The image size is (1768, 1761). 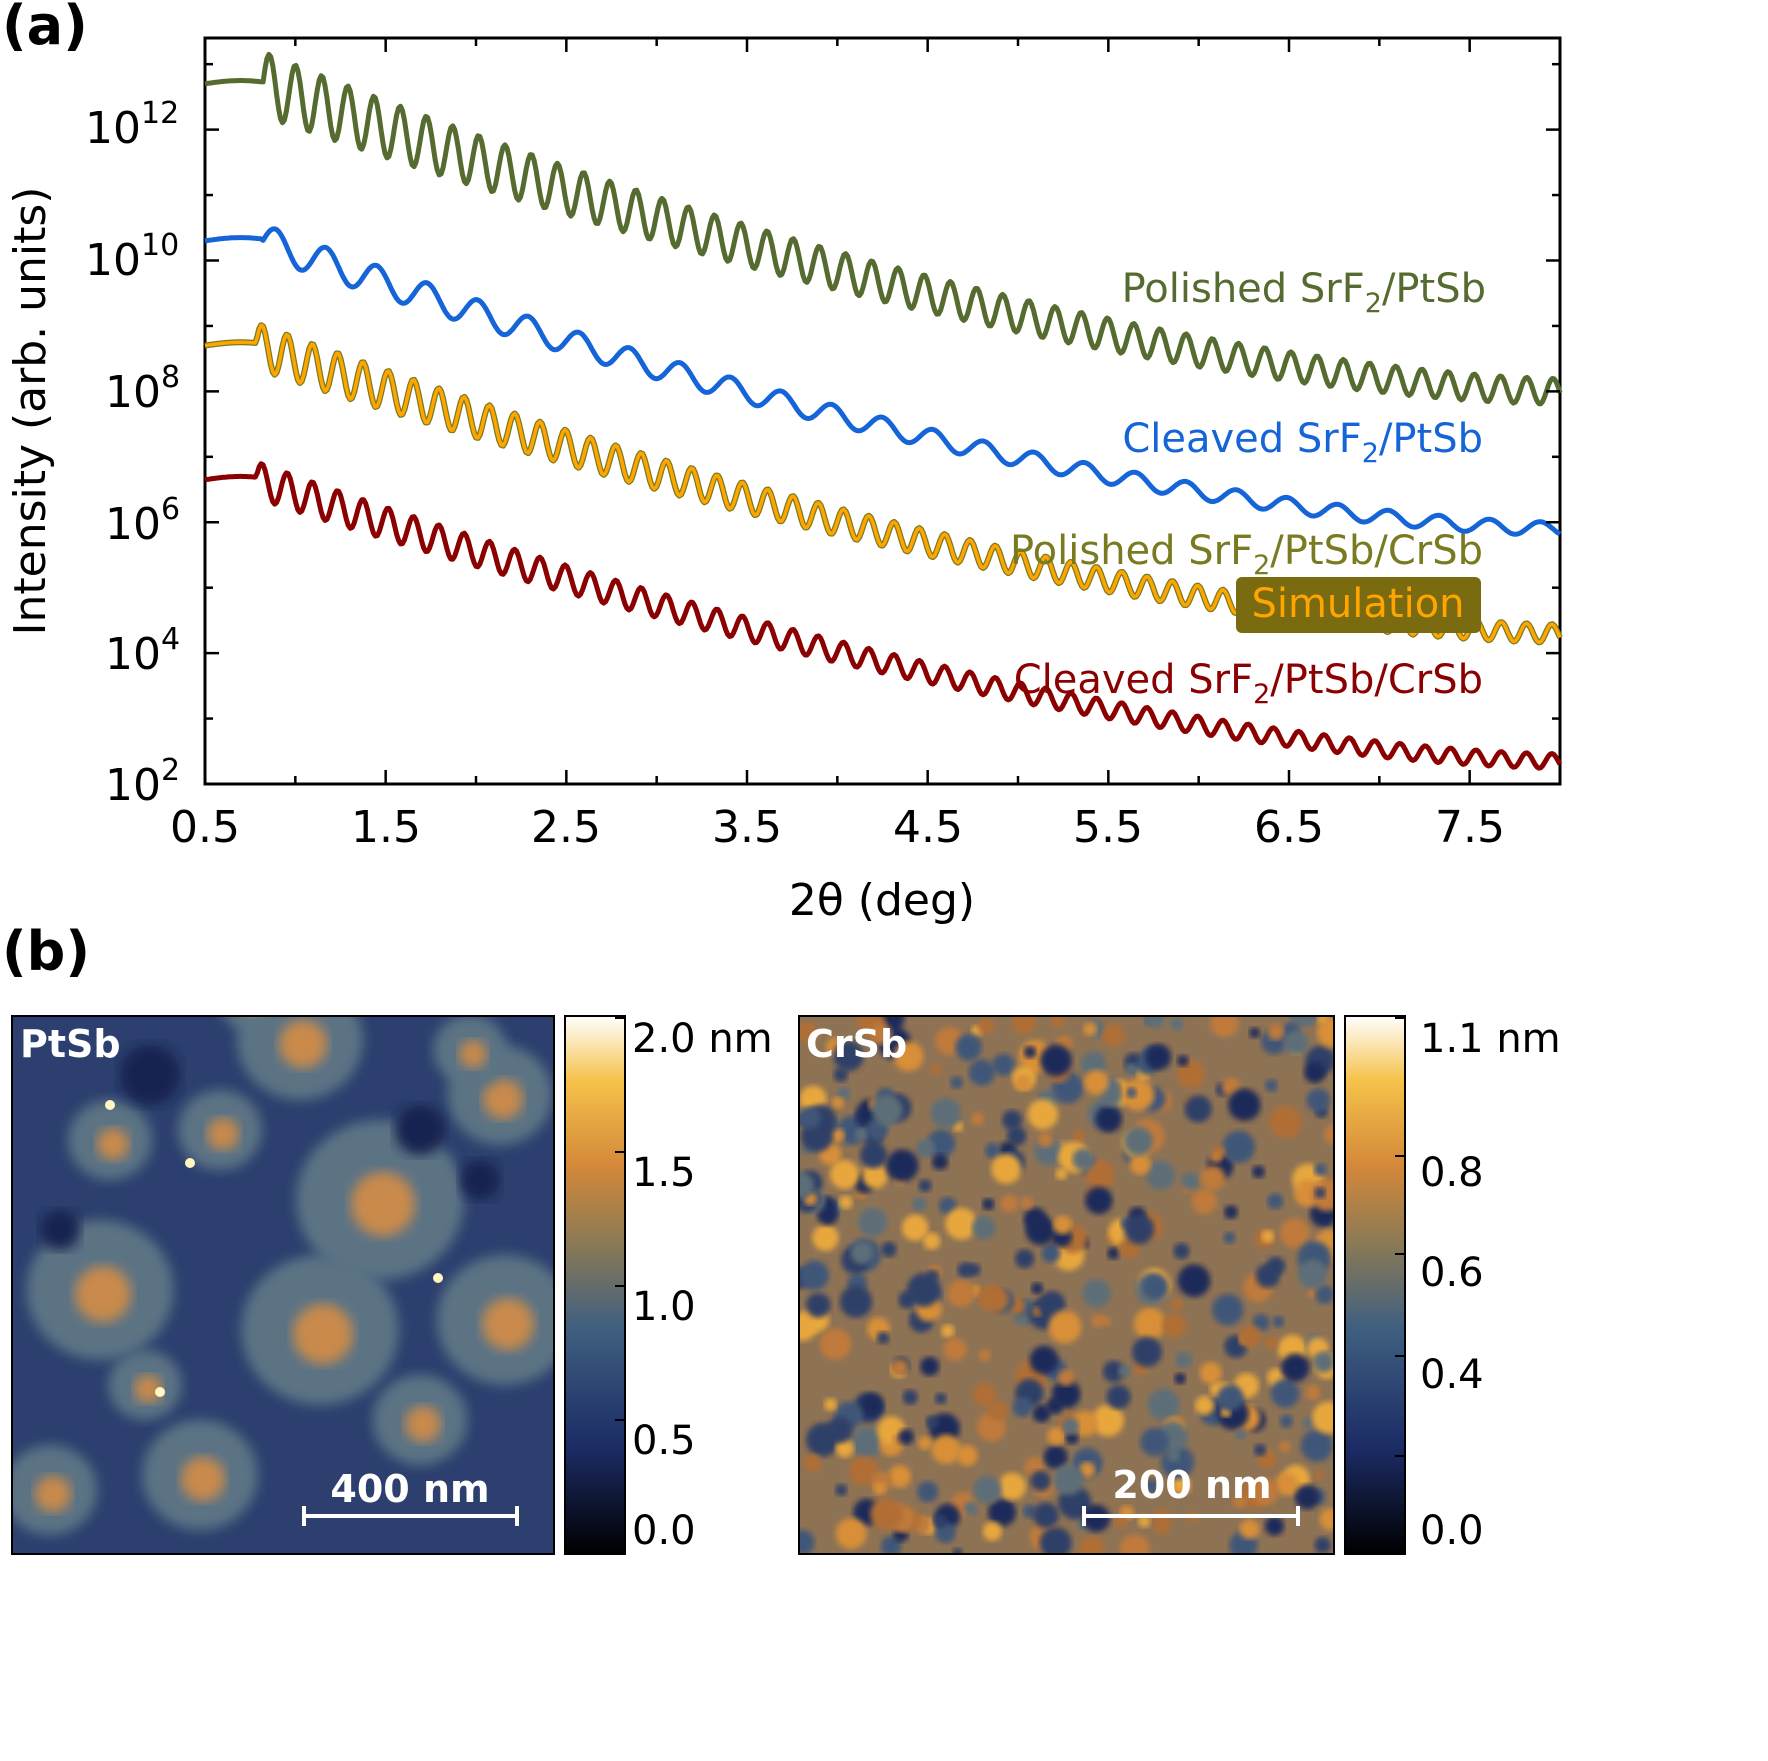 I want to click on x-tick-label: 3.5, so click(x=747, y=827).